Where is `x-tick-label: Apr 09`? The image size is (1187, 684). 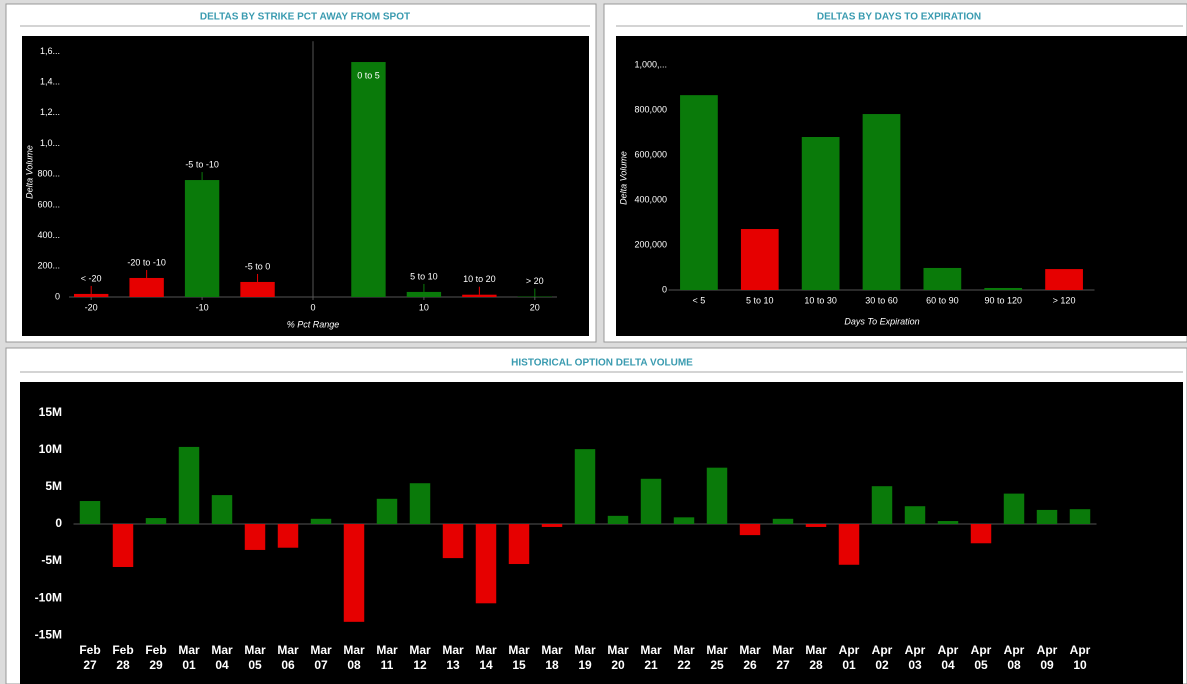 x-tick-label: Apr 09 is located at coordinates (1047, 657).